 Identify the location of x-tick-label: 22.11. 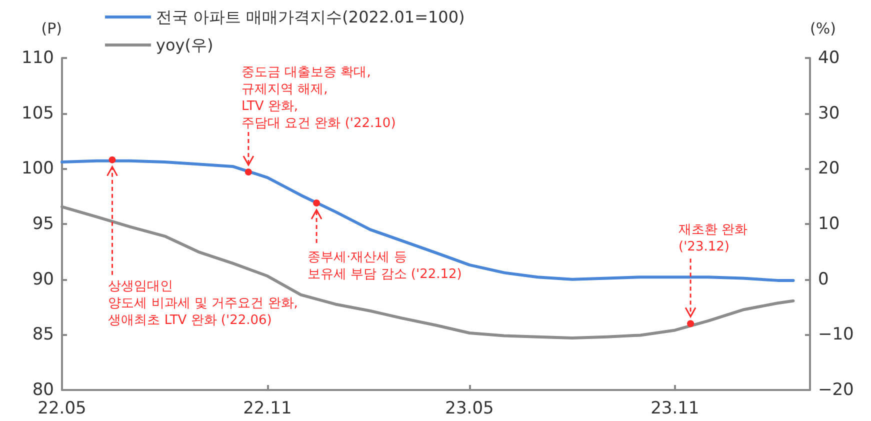
(267, 408).